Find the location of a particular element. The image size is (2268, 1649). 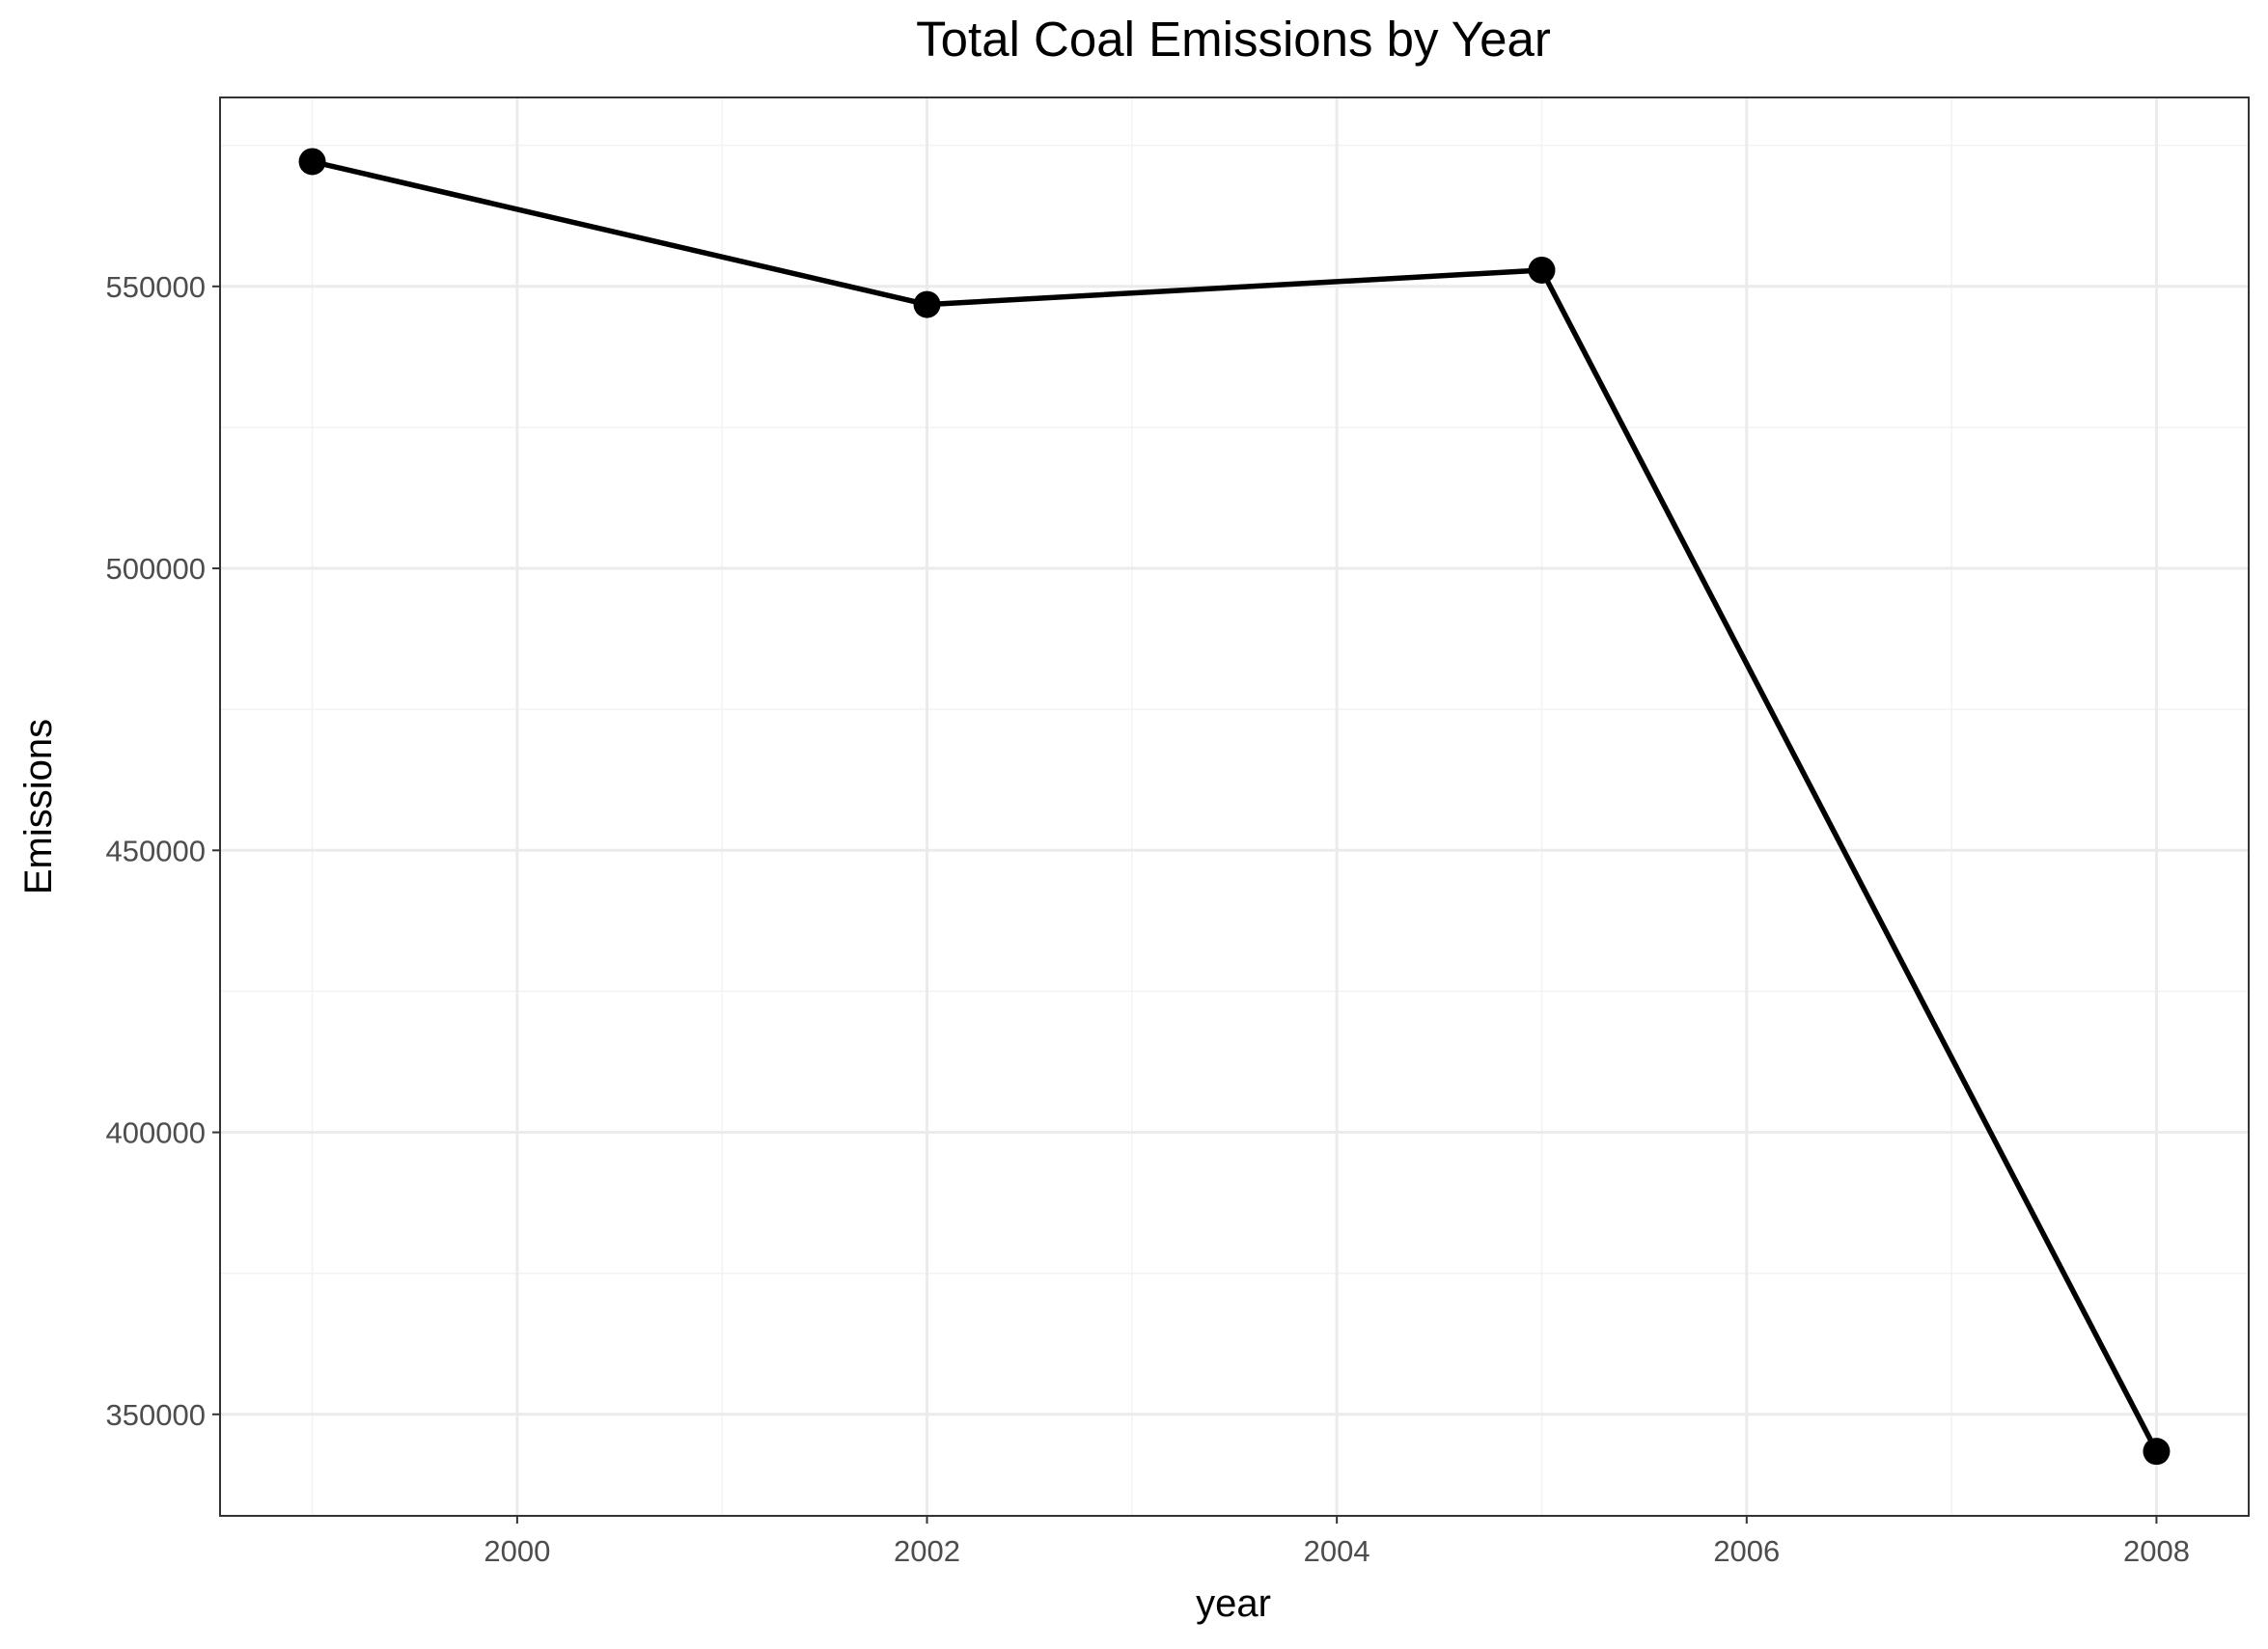

y-tick-label: 350000 is located at coordinates (156, 1415).